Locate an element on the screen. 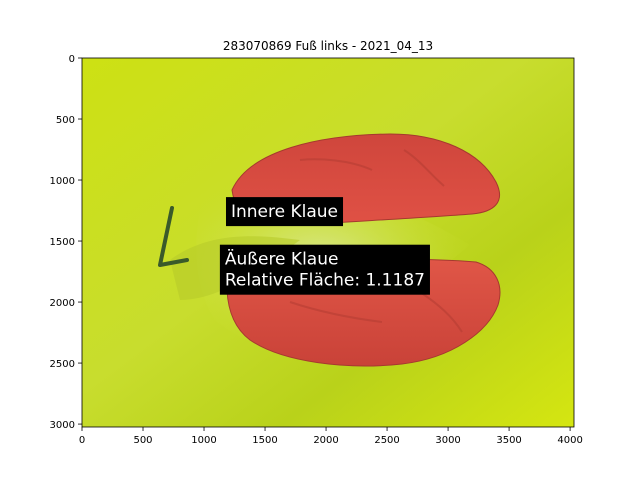 This screenshot has width=640, height=480. y-tick-label: 0 is located at coordinates (72, 59).